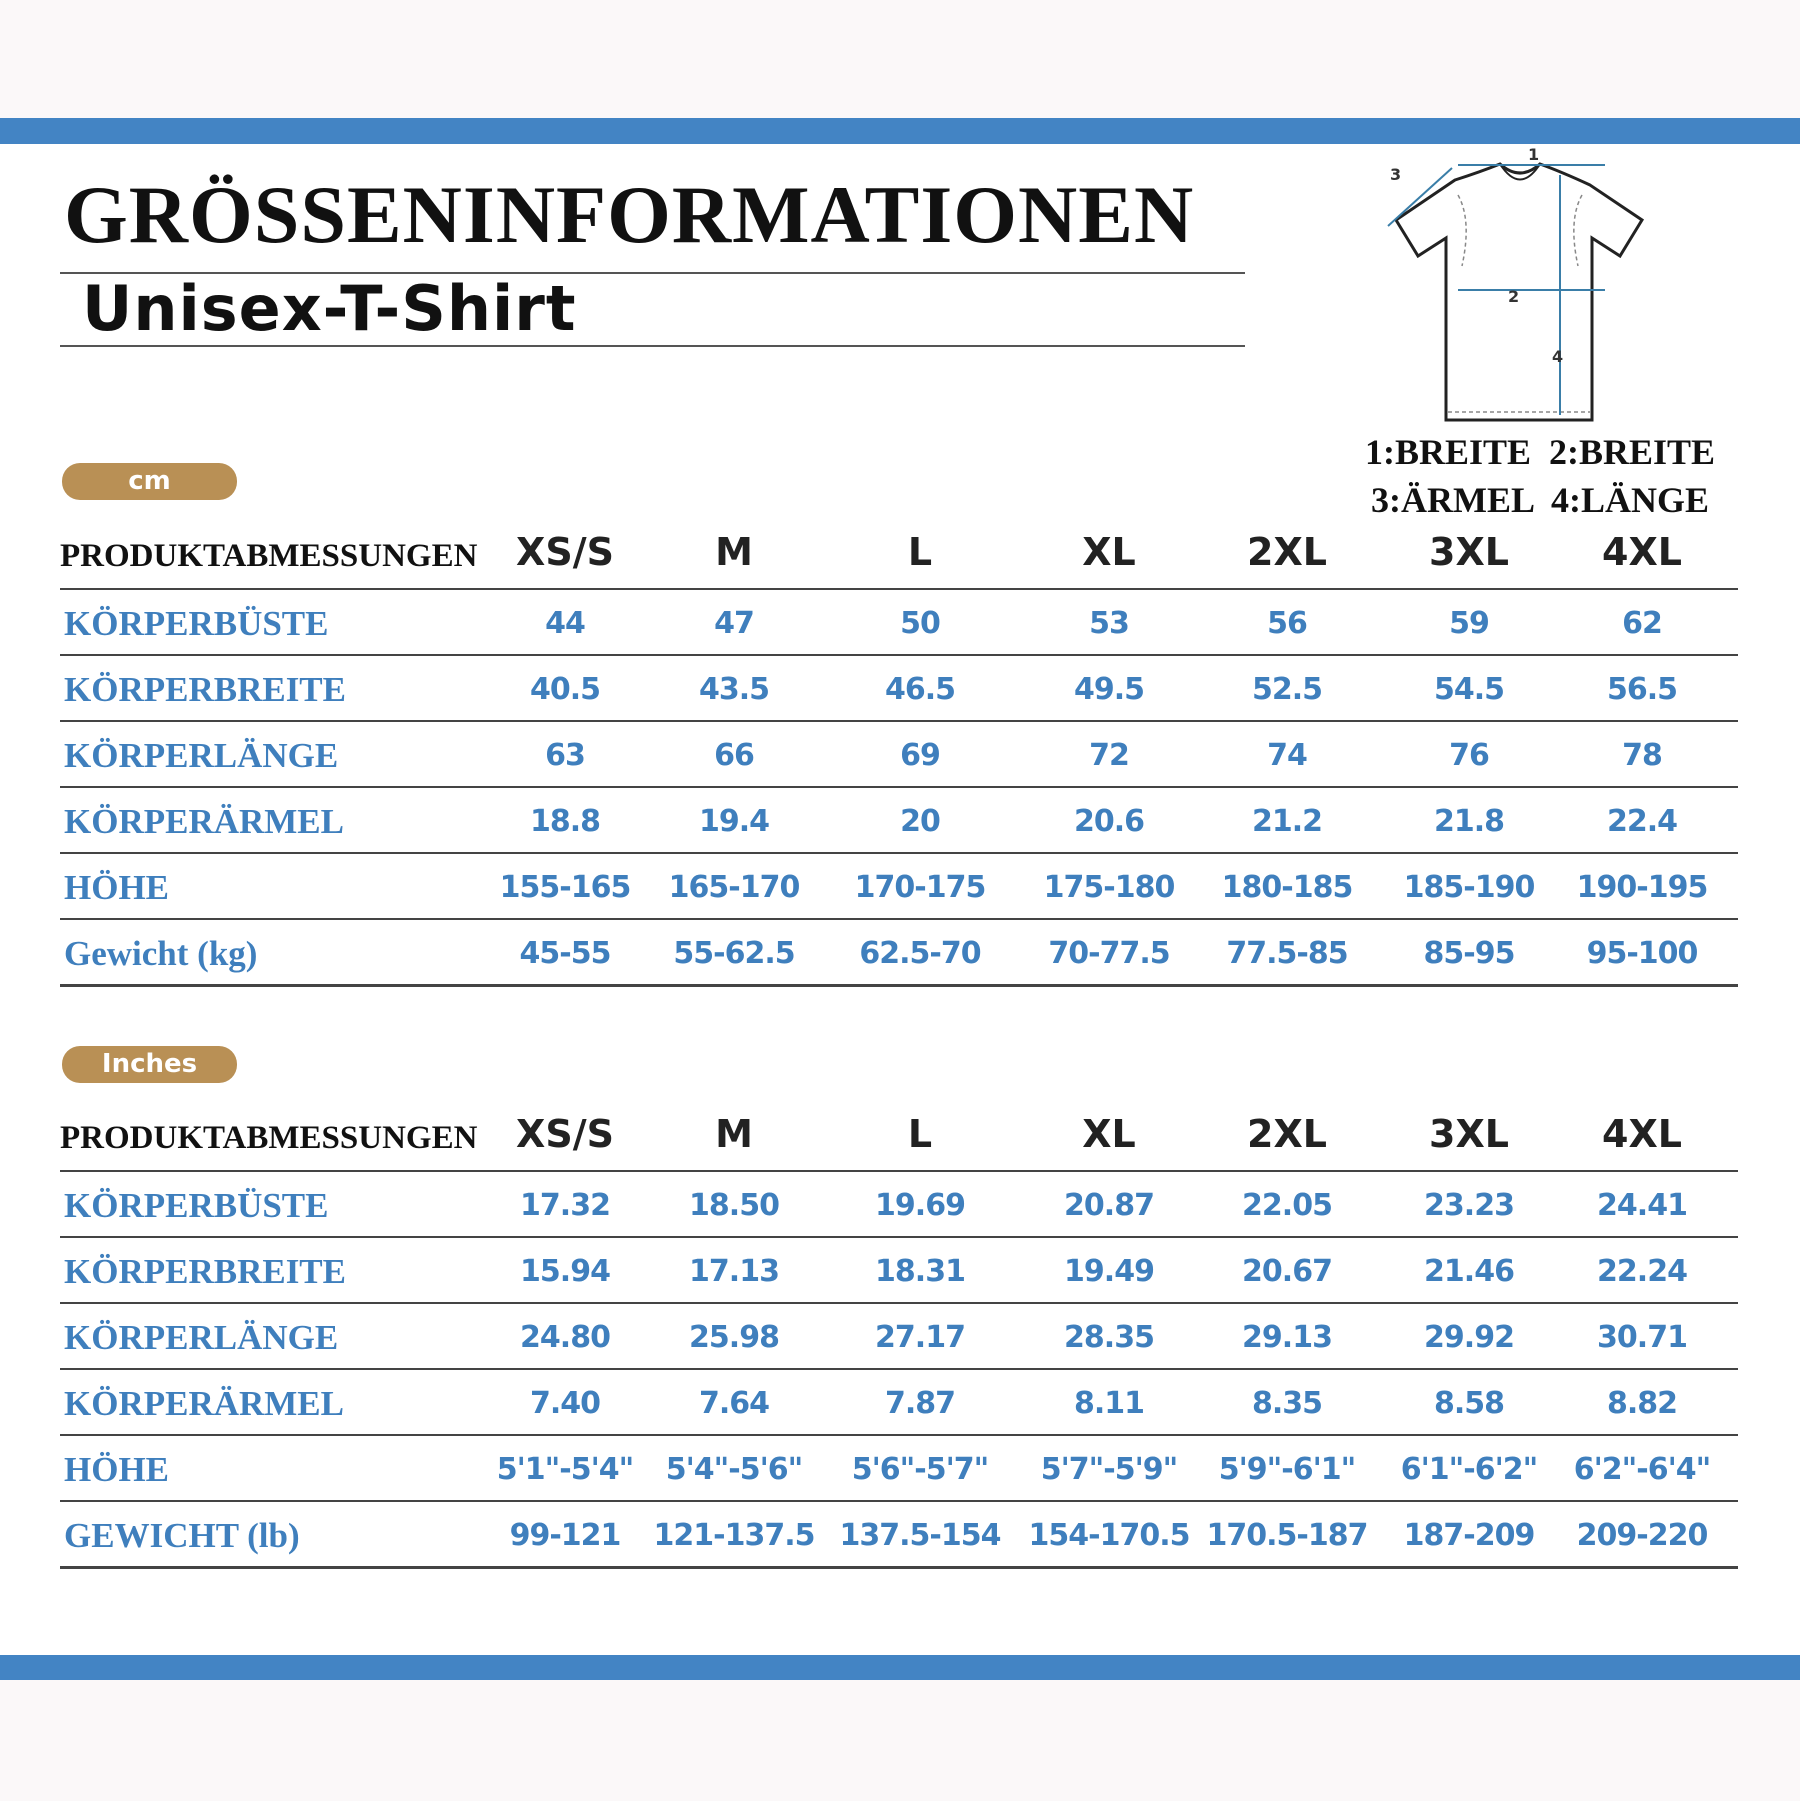  Describe the element at coordinates (205, 1271) in the screenshot. I see `row-label: KÖRPERBREITE` at that location.